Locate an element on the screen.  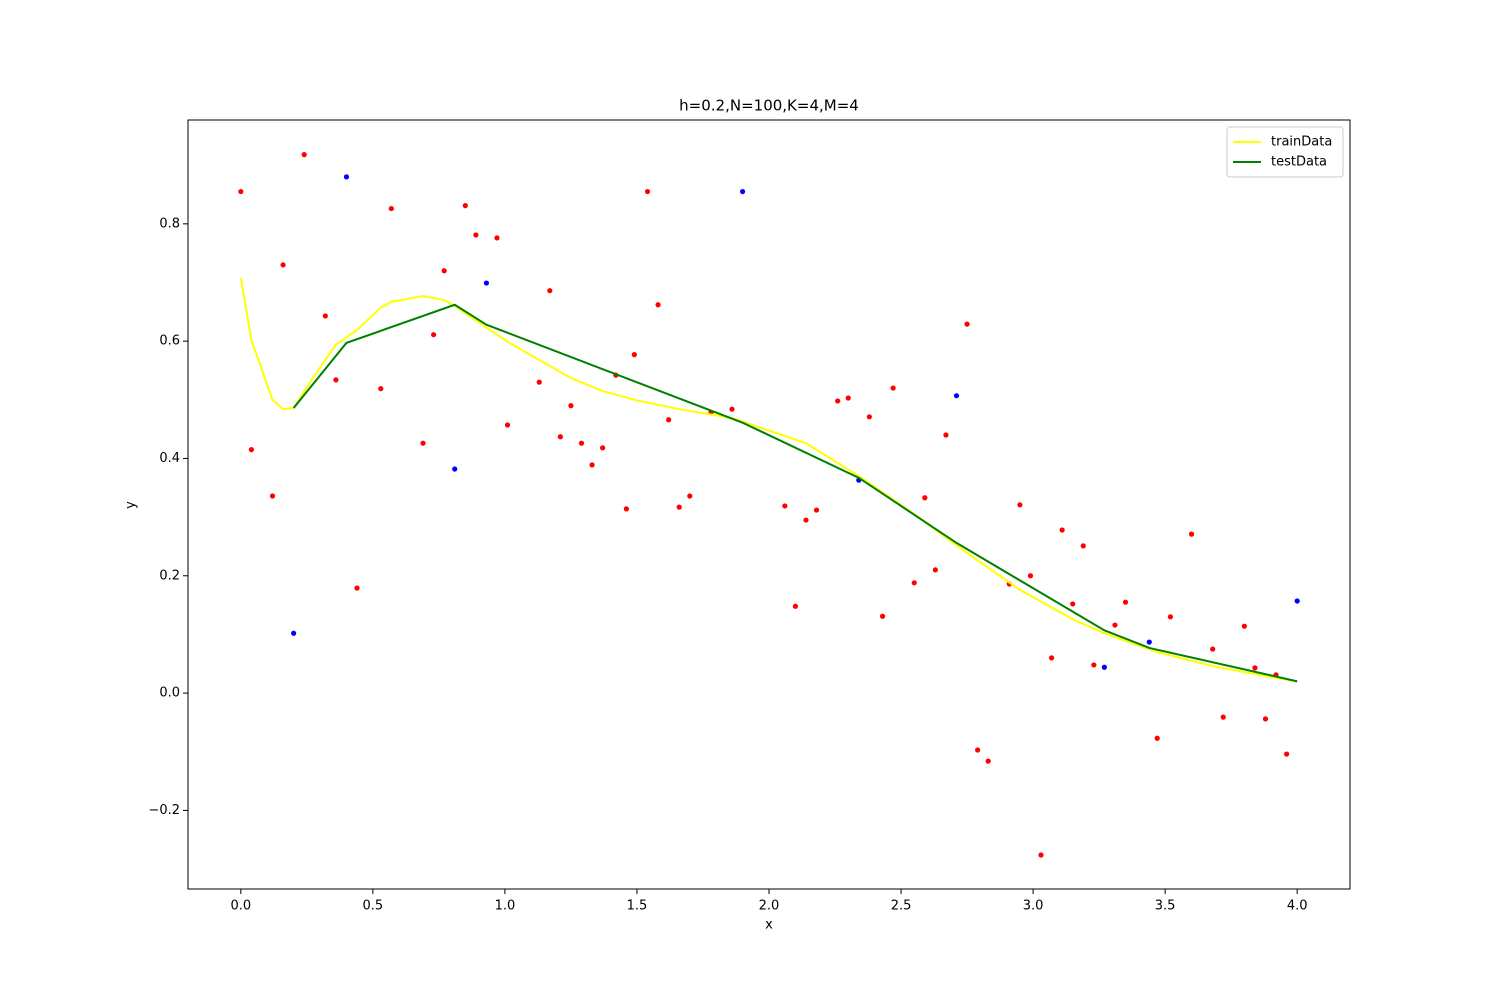
y-tick-label: 0.8 is located at coordinates (169, 223).